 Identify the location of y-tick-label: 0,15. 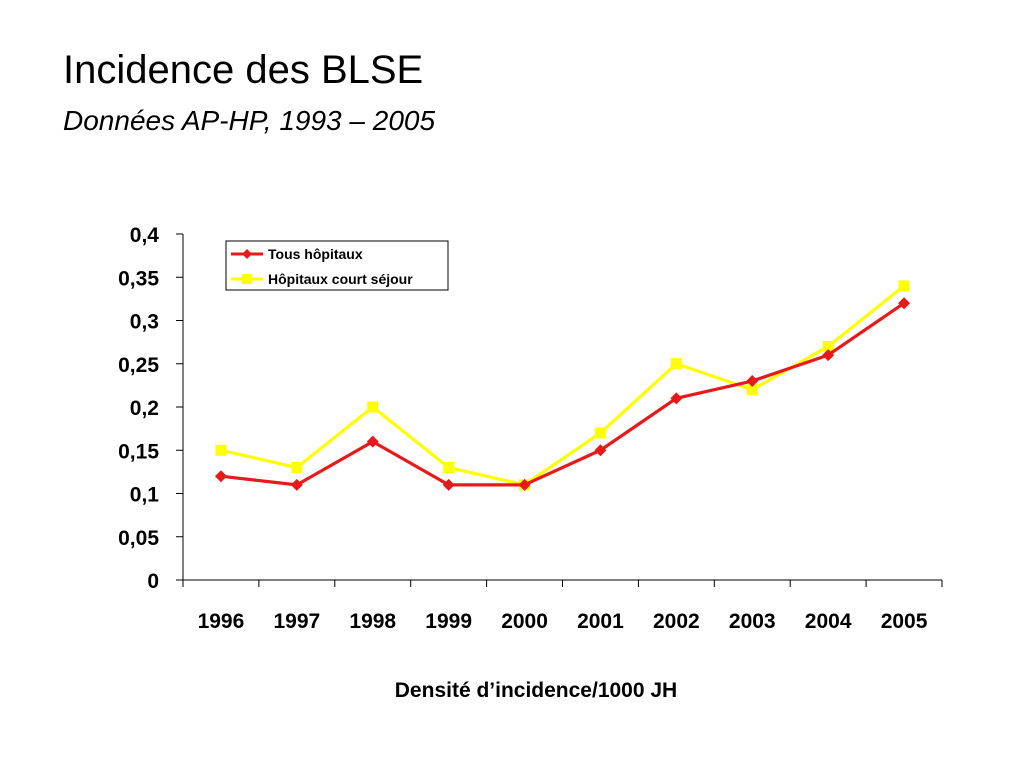
(138, 451).